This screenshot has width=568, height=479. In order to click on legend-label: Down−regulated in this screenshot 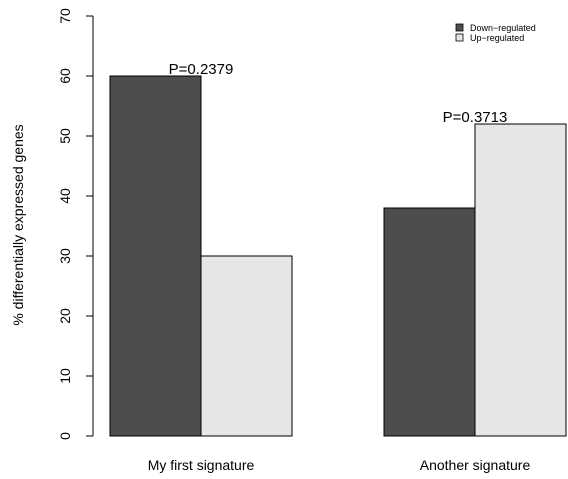, I will do `click(503, 28)`.